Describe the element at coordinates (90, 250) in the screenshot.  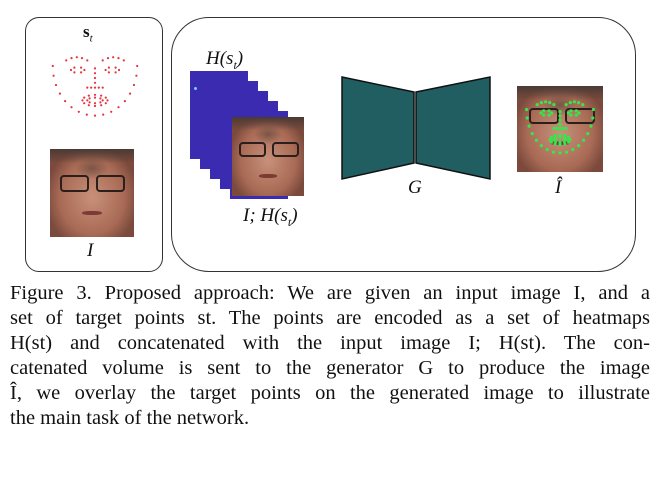
I see `input-image-label: I` at that location.